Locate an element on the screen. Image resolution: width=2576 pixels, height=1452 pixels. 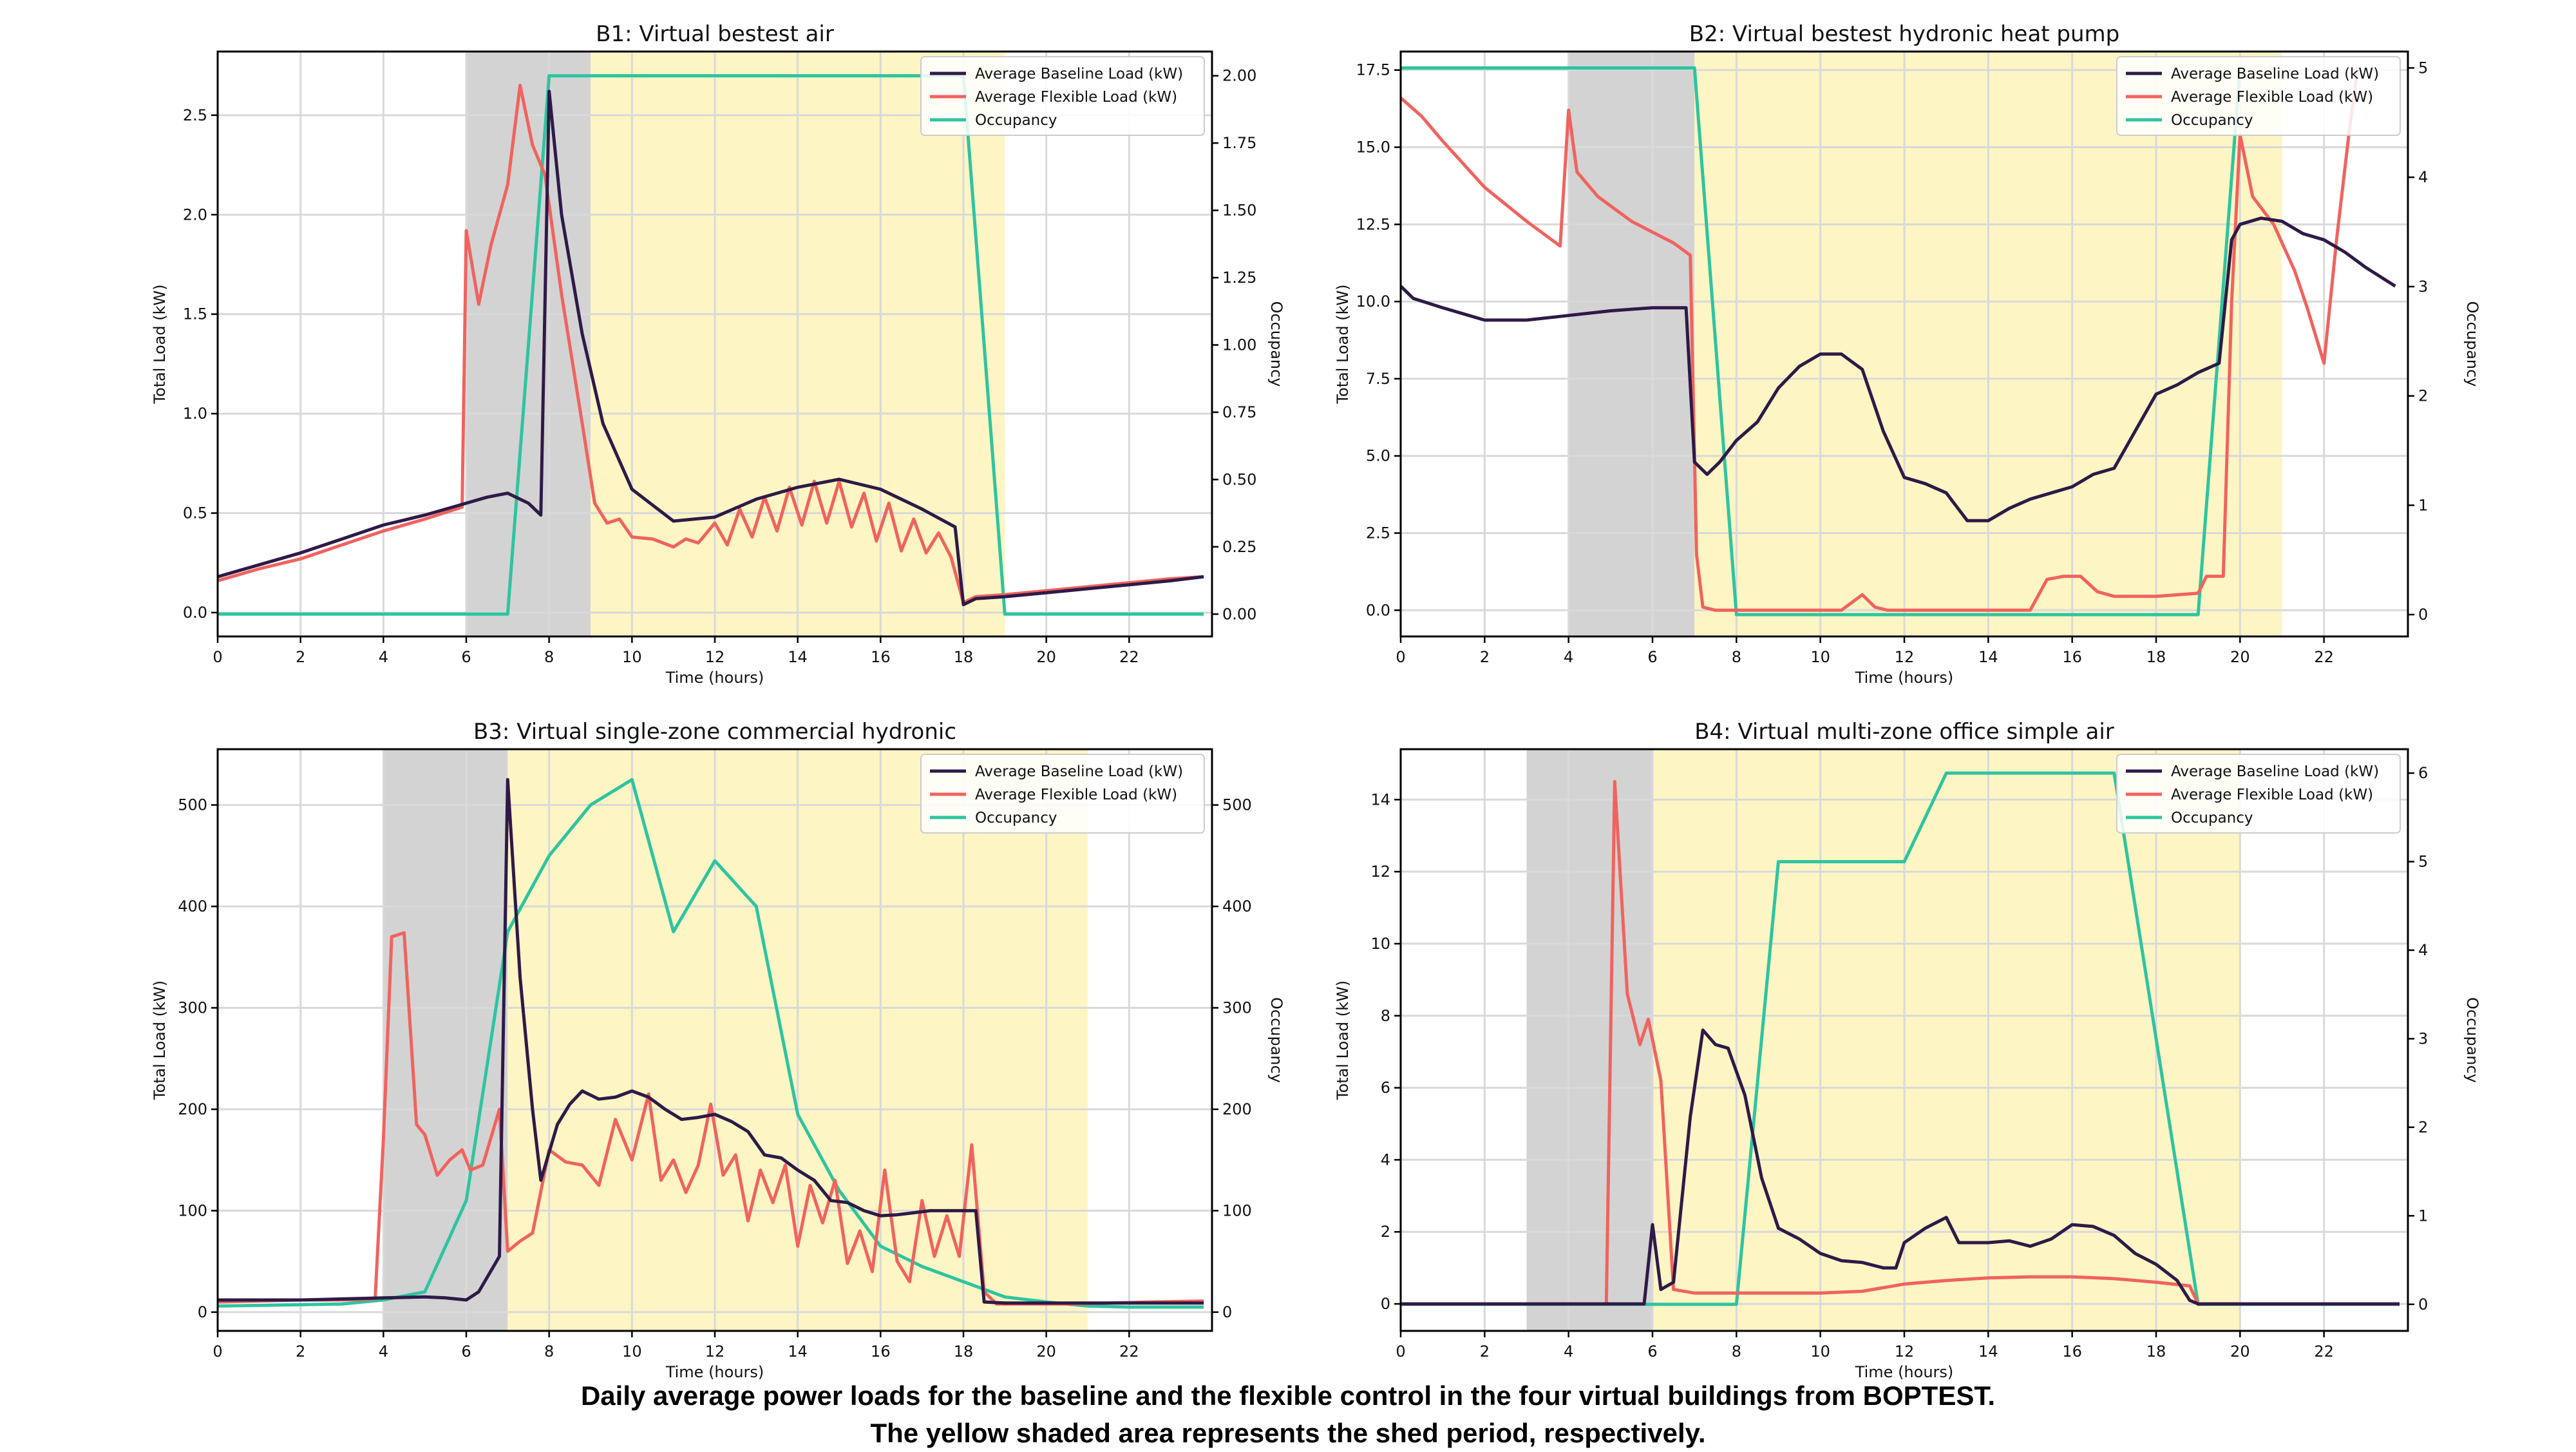
occupancy-line is located at coordinates (711, 1043).